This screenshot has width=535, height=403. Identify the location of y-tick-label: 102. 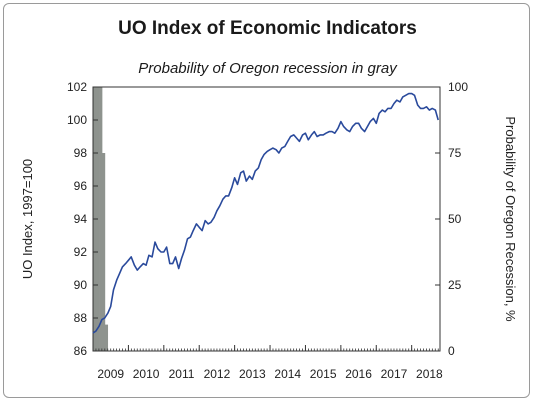
(77, 87).